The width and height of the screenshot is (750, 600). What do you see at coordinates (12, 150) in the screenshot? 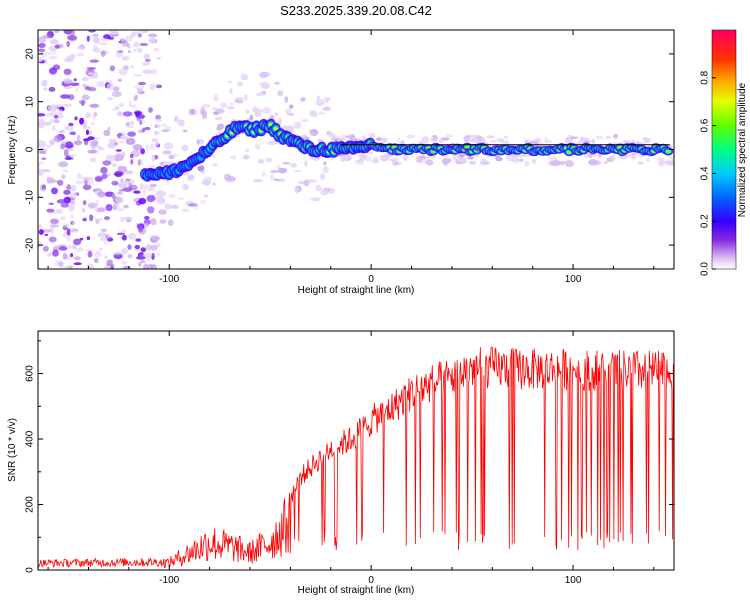
I see `spectrogram-ylabel: Frequency (Hz)` at bounding box center [12, 150].